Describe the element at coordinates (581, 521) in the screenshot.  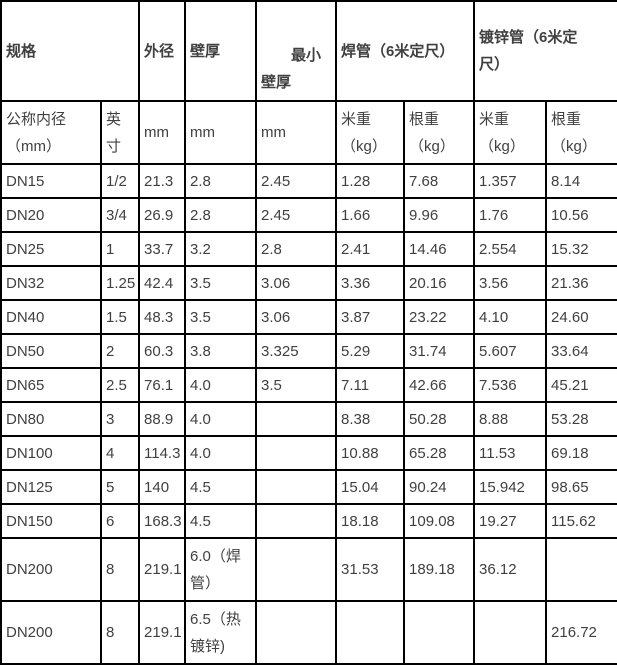
I see `table-cell: 115.62` at that location.